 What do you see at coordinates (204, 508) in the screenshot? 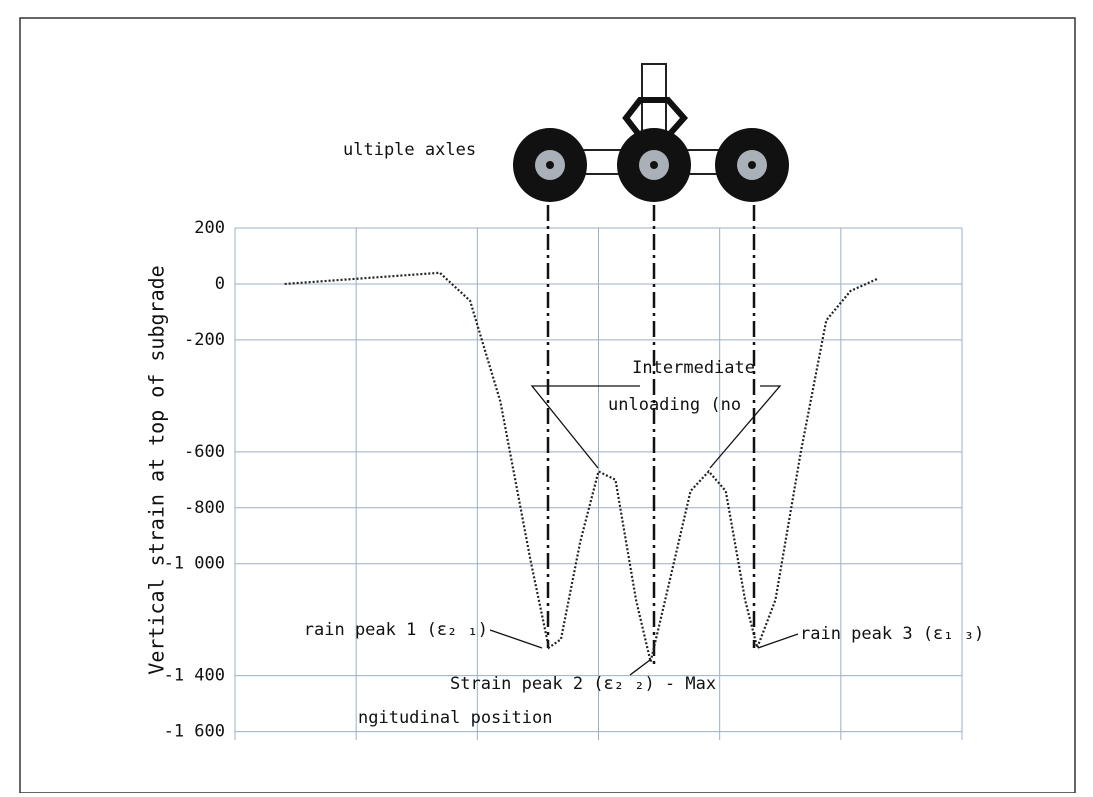
I see `y-tick-label: -800` at bounding box center [204, 508].